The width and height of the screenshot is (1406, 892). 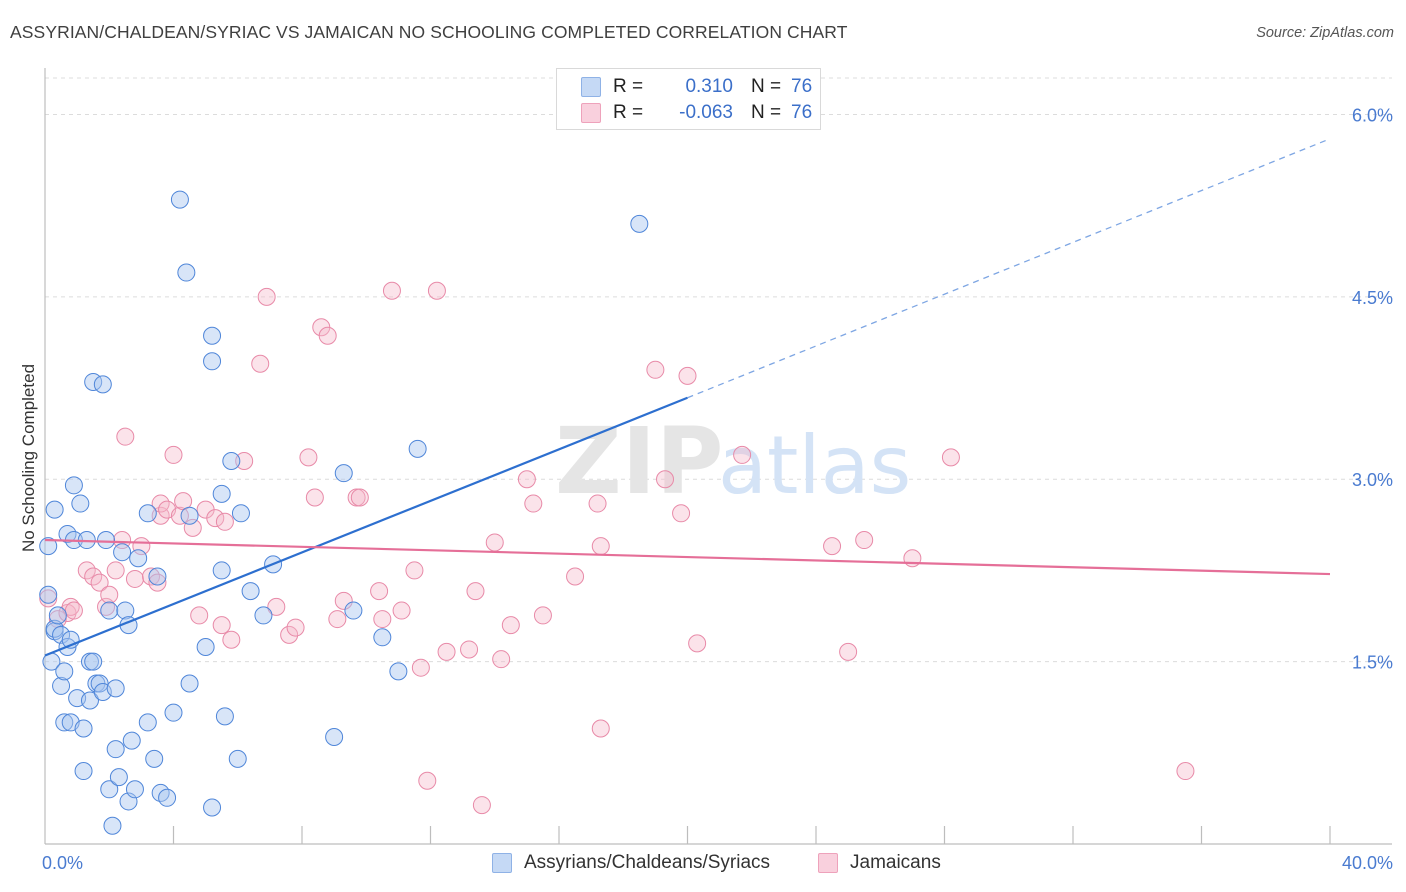 I want to click on legend-row-blue: R = 0.310 N = 76, so click(x=696, y=87).